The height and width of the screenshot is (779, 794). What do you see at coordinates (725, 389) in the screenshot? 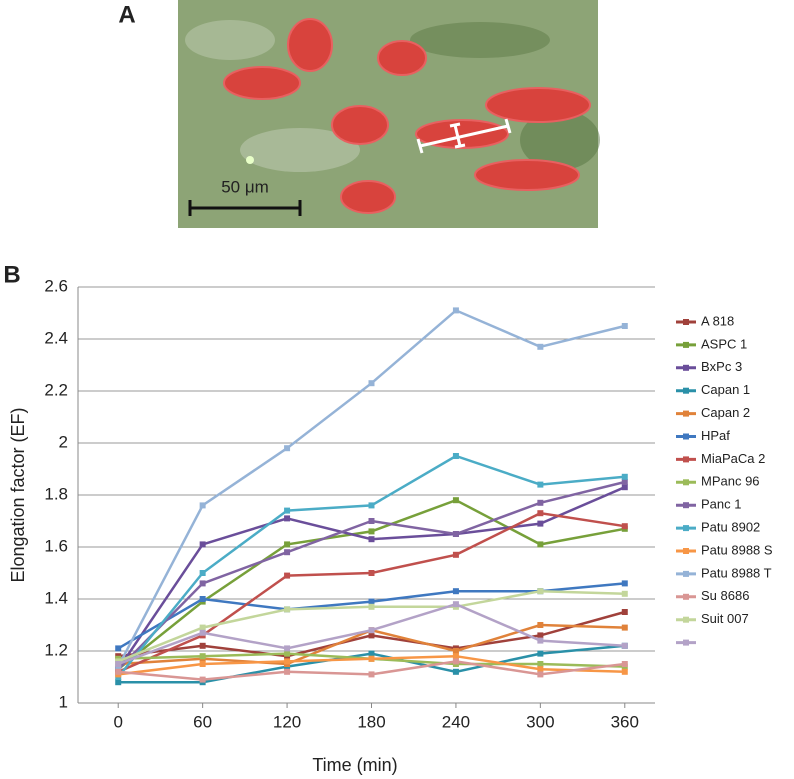
I see `legend-label: Capan 1` at bounding box center [725, 389].